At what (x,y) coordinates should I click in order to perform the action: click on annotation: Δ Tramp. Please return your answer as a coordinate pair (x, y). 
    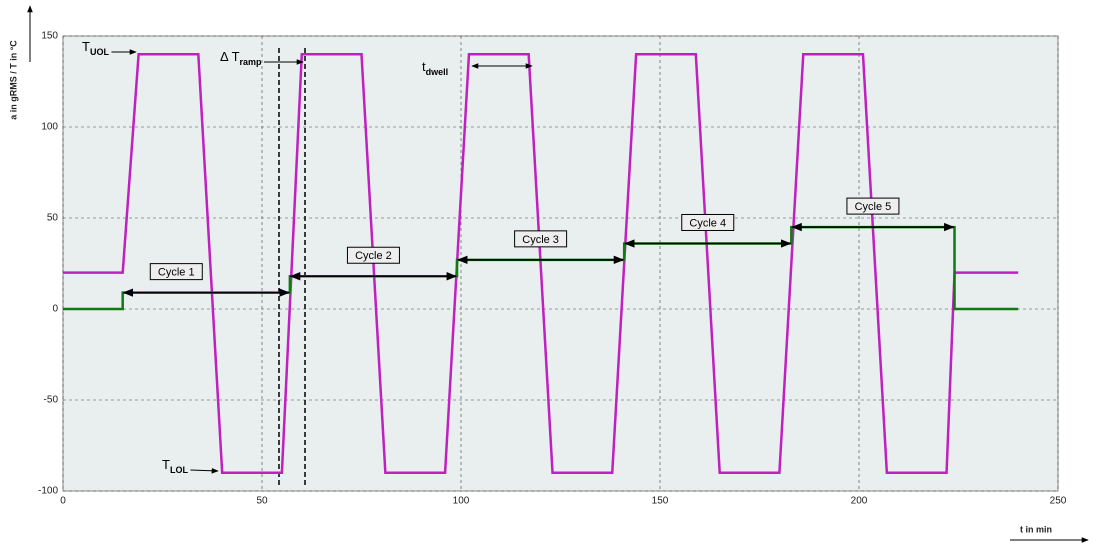
    Looking at the image, I should click on (241, 58).